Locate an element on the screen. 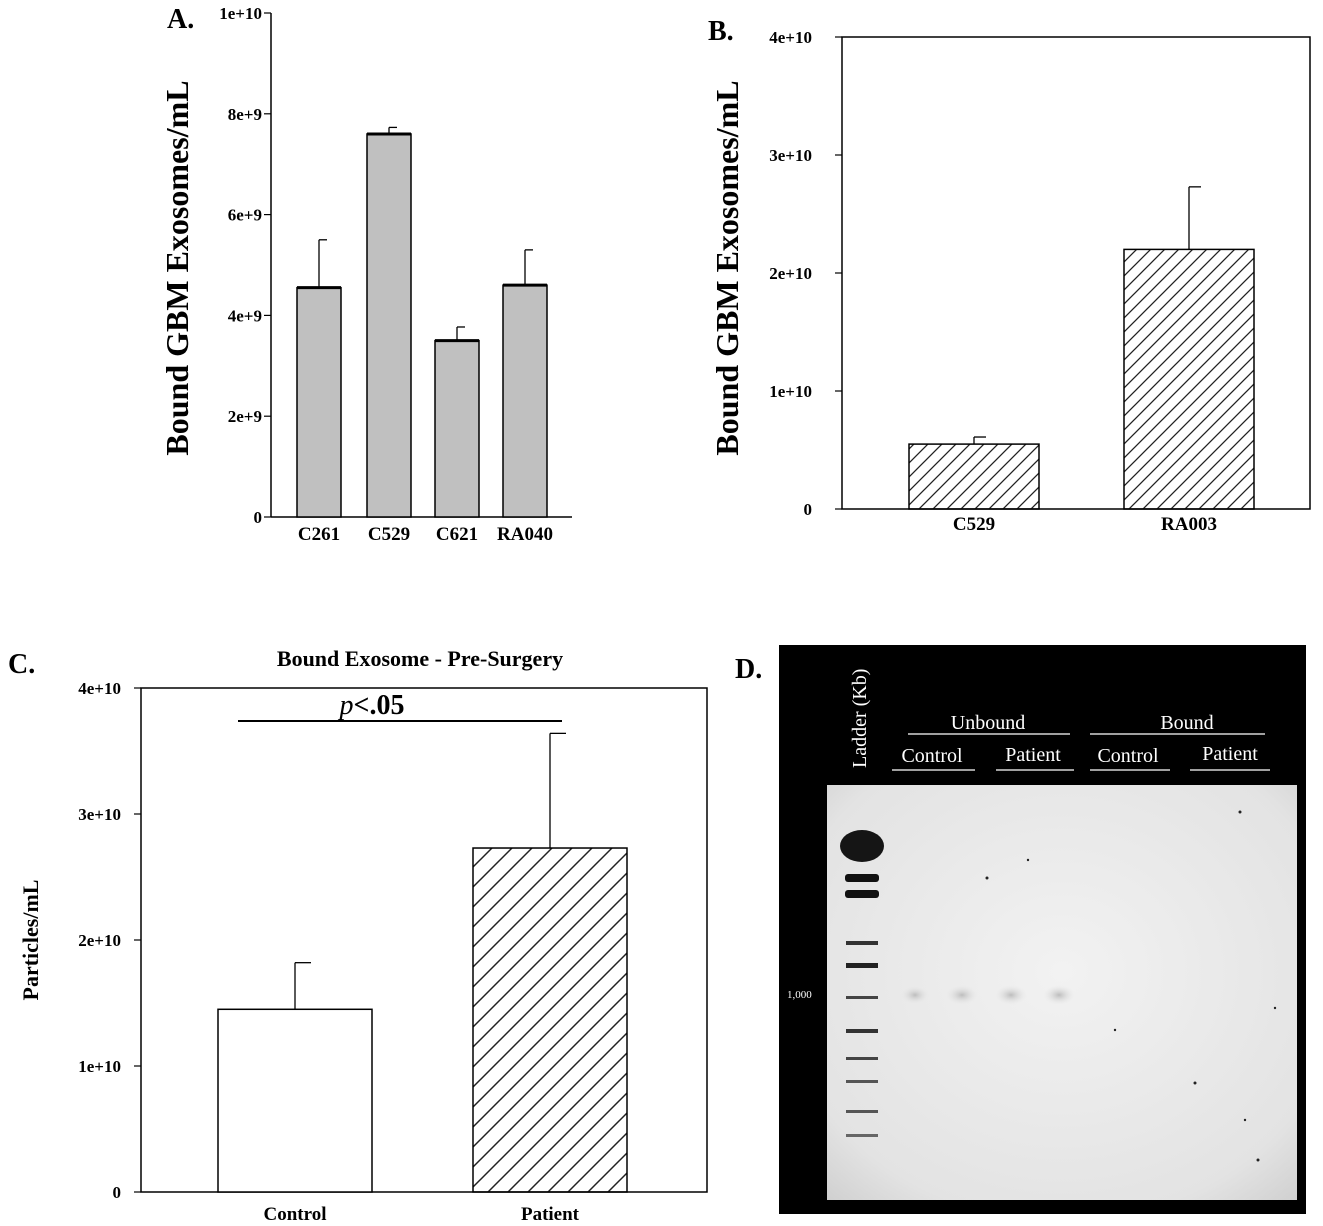  sample-bands is located at coordinates (988, 995).